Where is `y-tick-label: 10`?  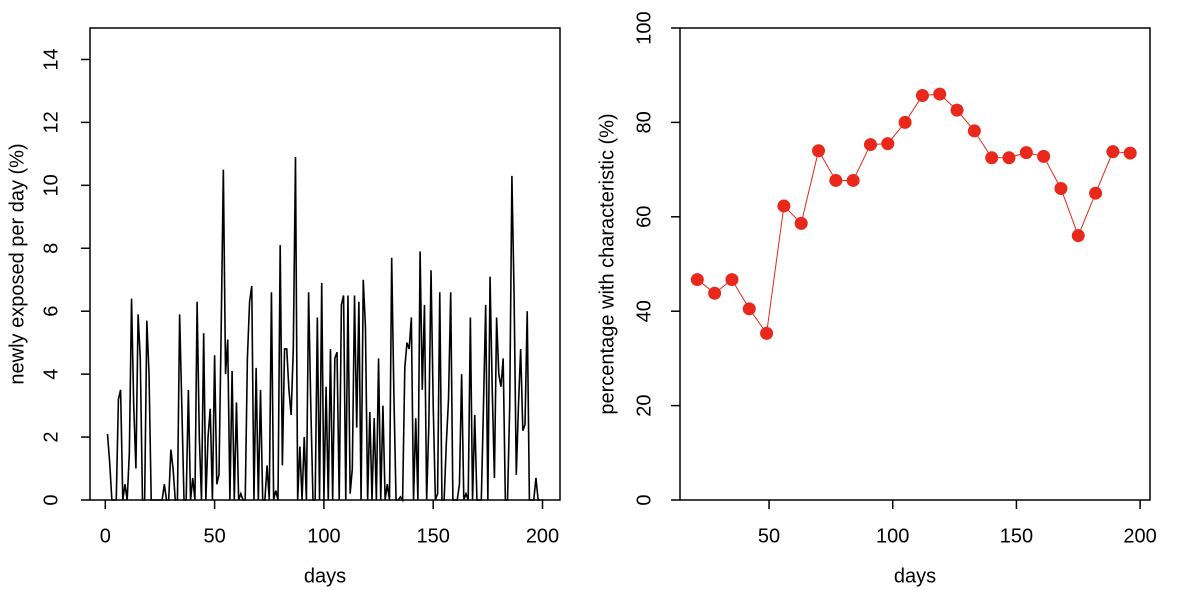
y-tick-label: 10 is located at coordinates (51, 185).